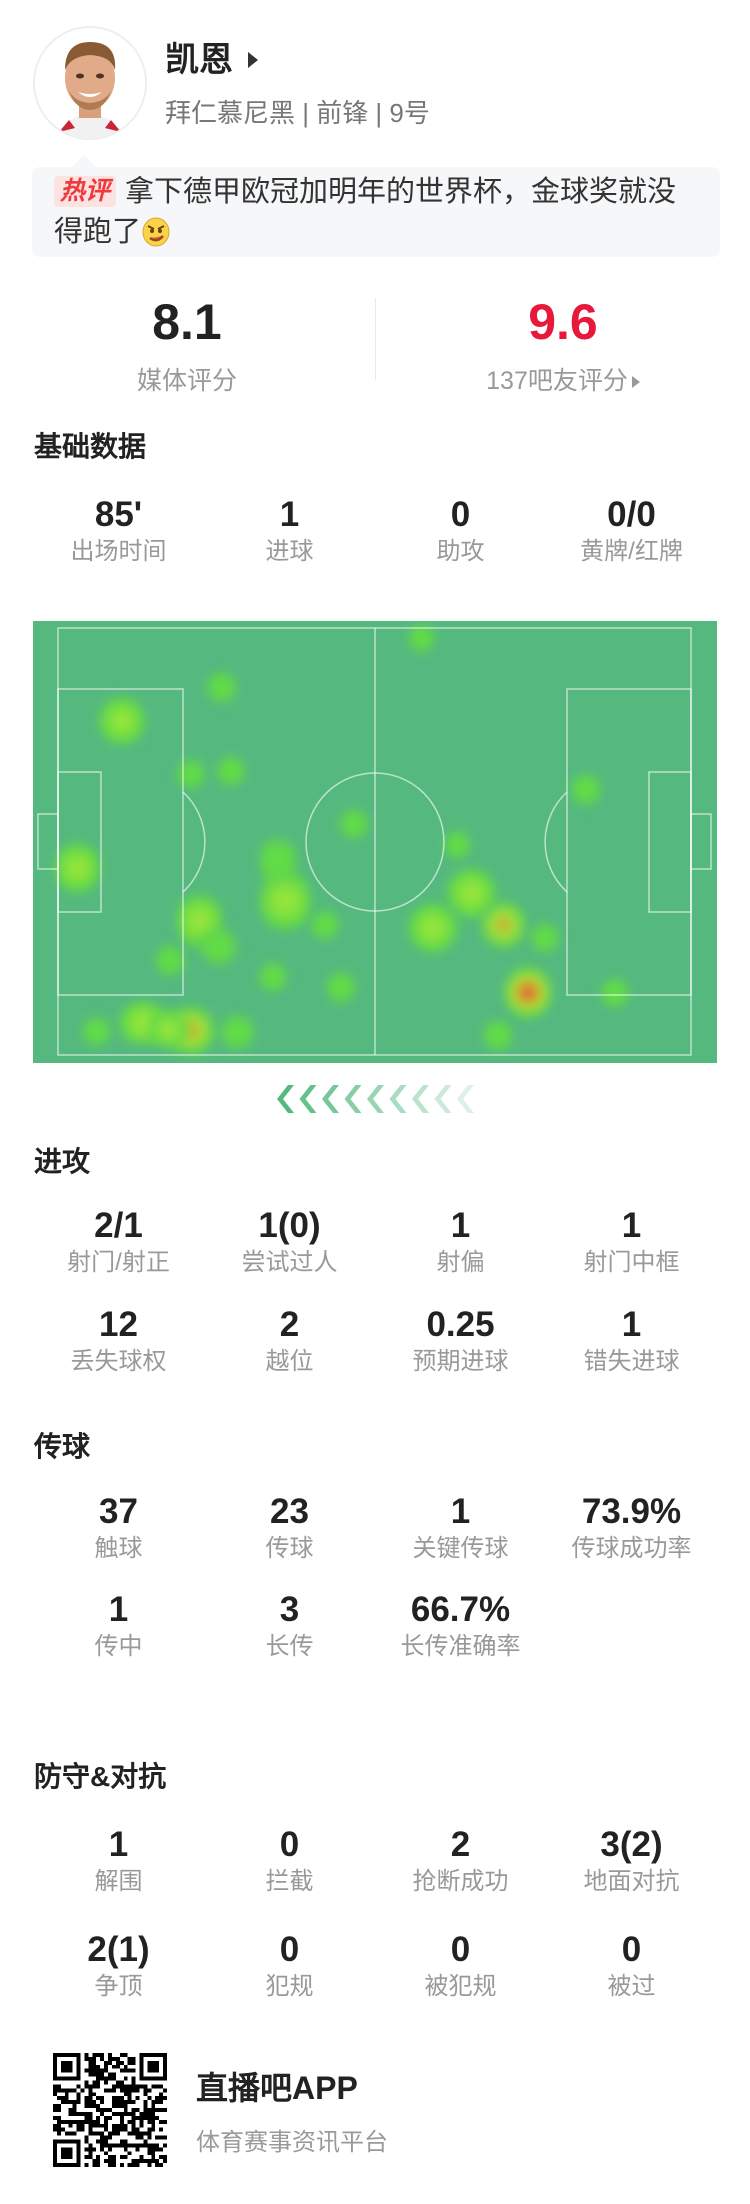 Image resolution: width=750 pixels, height=2204 pixels. I want to click on stat-item: 3(2) 地面对抗, so click(631, 1861).